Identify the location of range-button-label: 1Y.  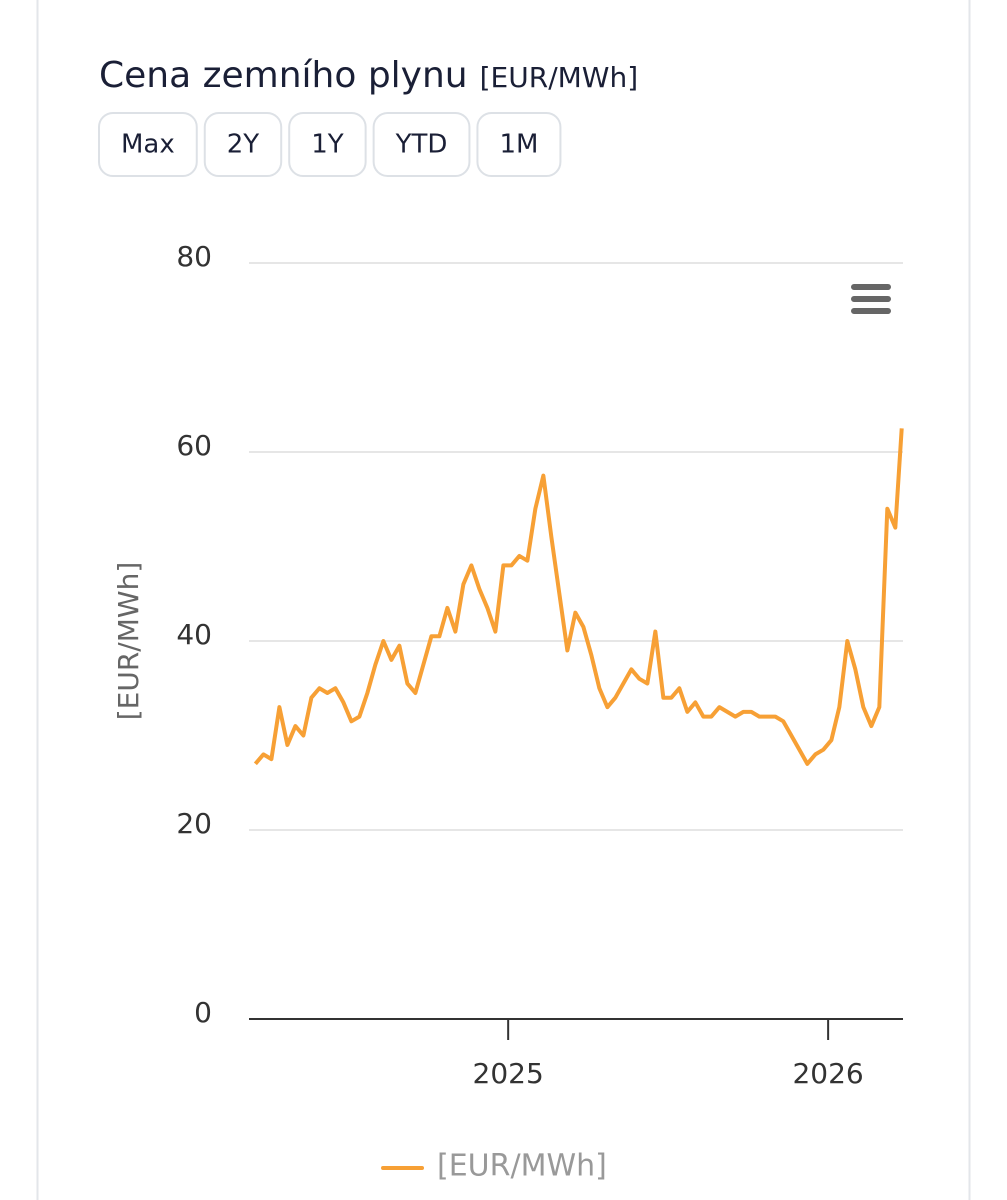
(327, 145).